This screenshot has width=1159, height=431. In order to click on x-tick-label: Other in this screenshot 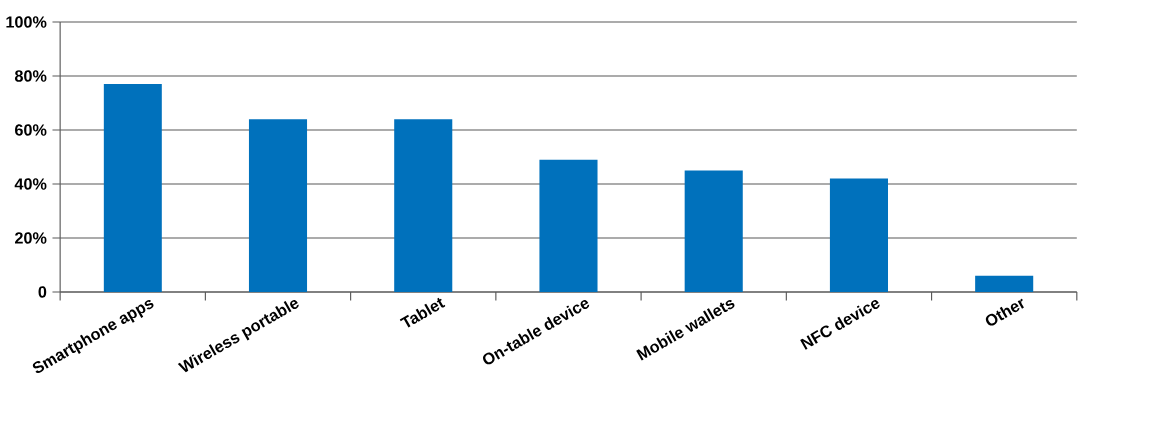, I will do `click(1004, 312)`.